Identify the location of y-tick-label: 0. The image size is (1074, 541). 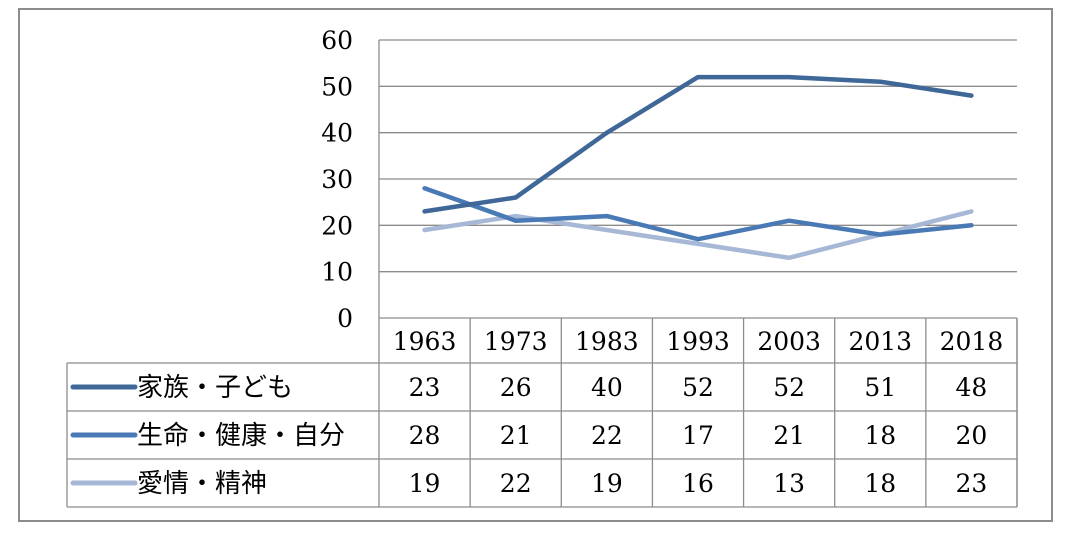
(345, 318).